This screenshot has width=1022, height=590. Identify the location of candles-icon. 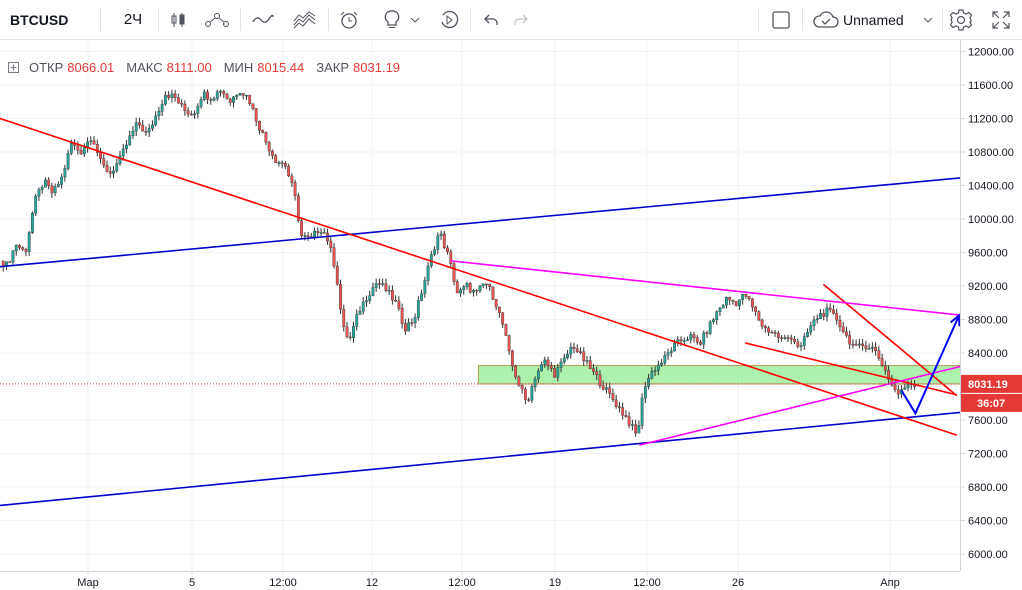
(178, 19).